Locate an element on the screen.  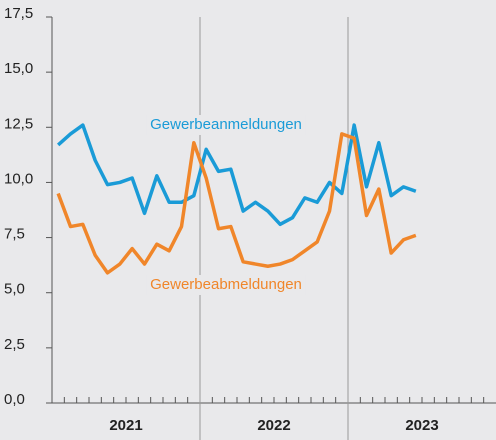
y-tick-label: 0,0 is located at coordinates (14, 399).